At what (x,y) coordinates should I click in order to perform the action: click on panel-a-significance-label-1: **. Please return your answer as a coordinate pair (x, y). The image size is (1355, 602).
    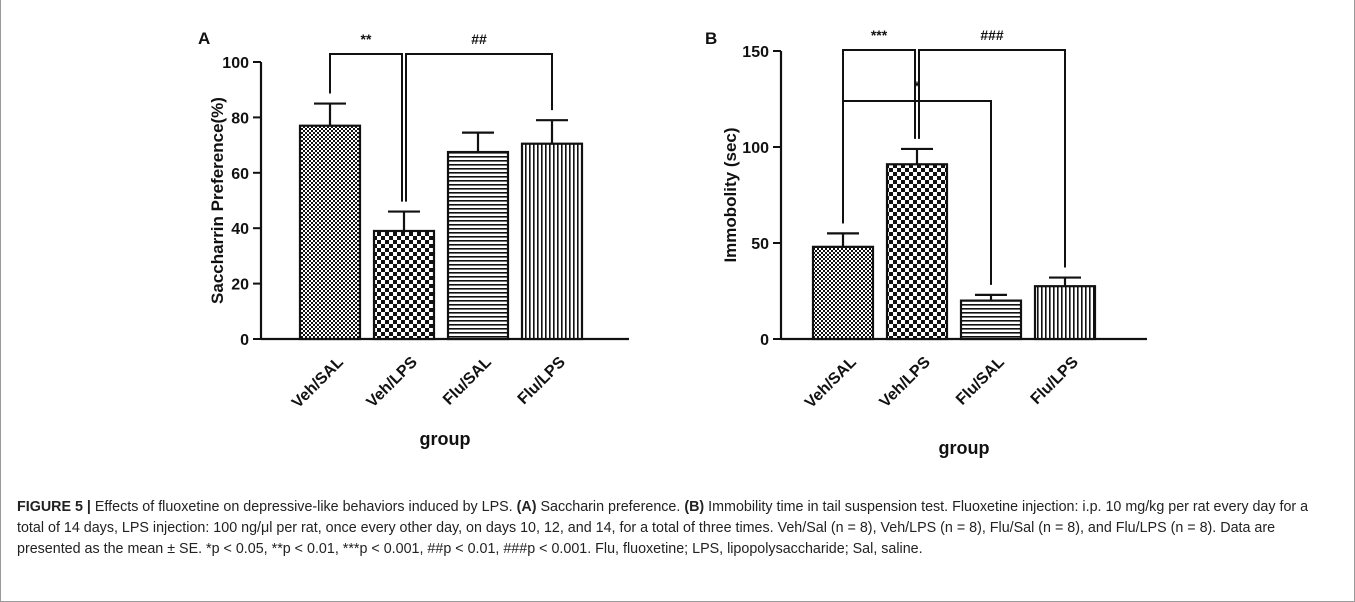
    Looking at the image, I should click on (366, 39).